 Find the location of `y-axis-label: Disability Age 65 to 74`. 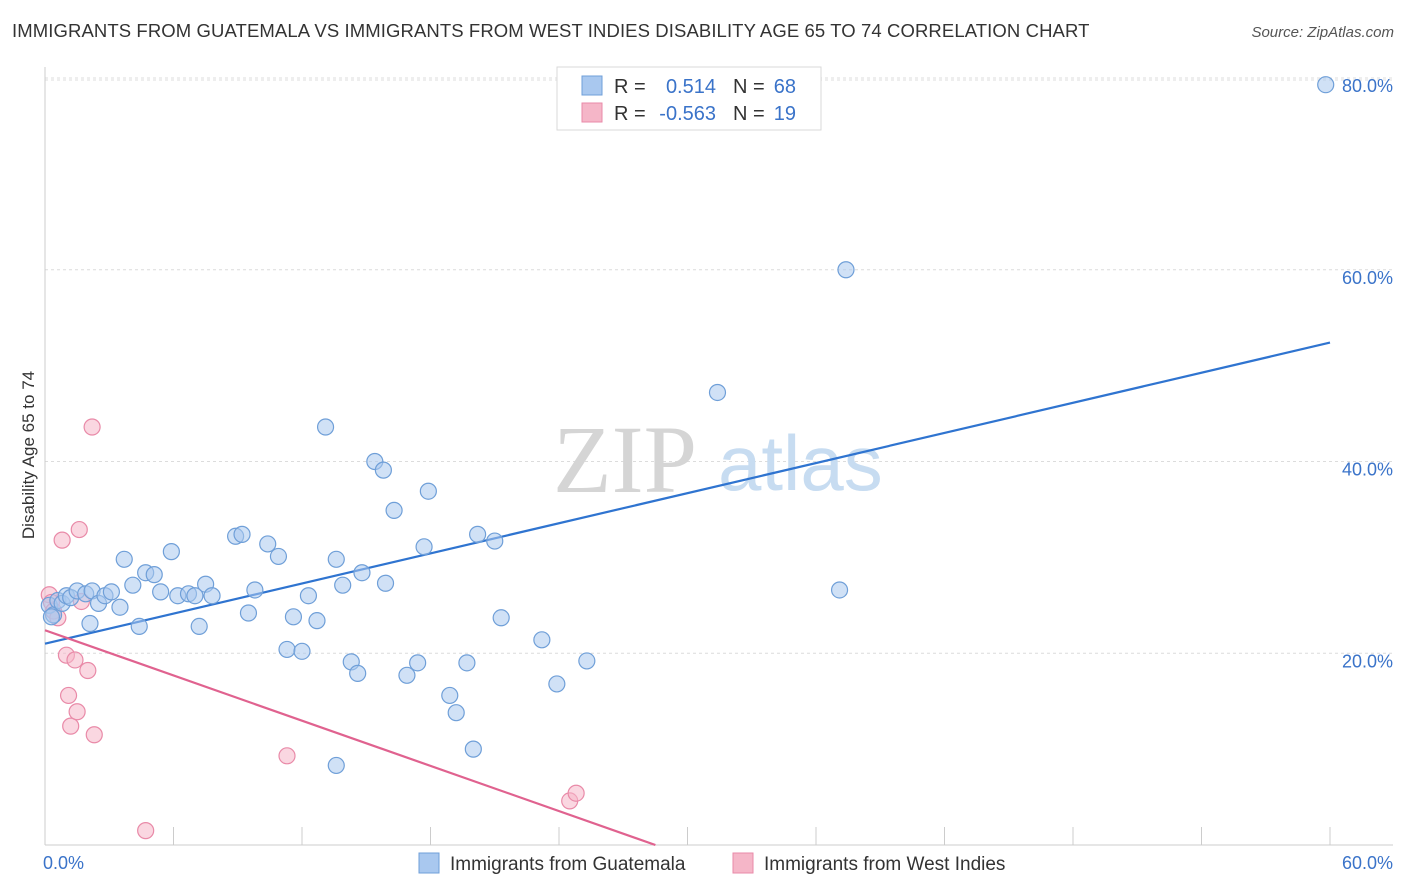

y-axis-label: Disability Age 65 to 74 is located at coordinates (28, 455).